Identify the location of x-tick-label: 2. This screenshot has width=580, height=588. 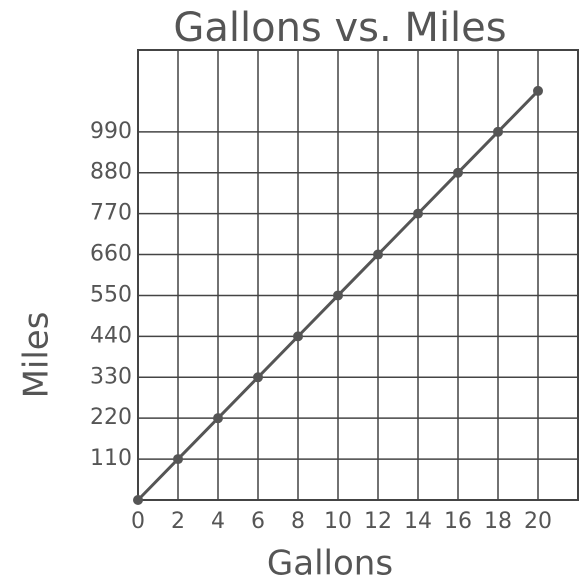
(178, 521).